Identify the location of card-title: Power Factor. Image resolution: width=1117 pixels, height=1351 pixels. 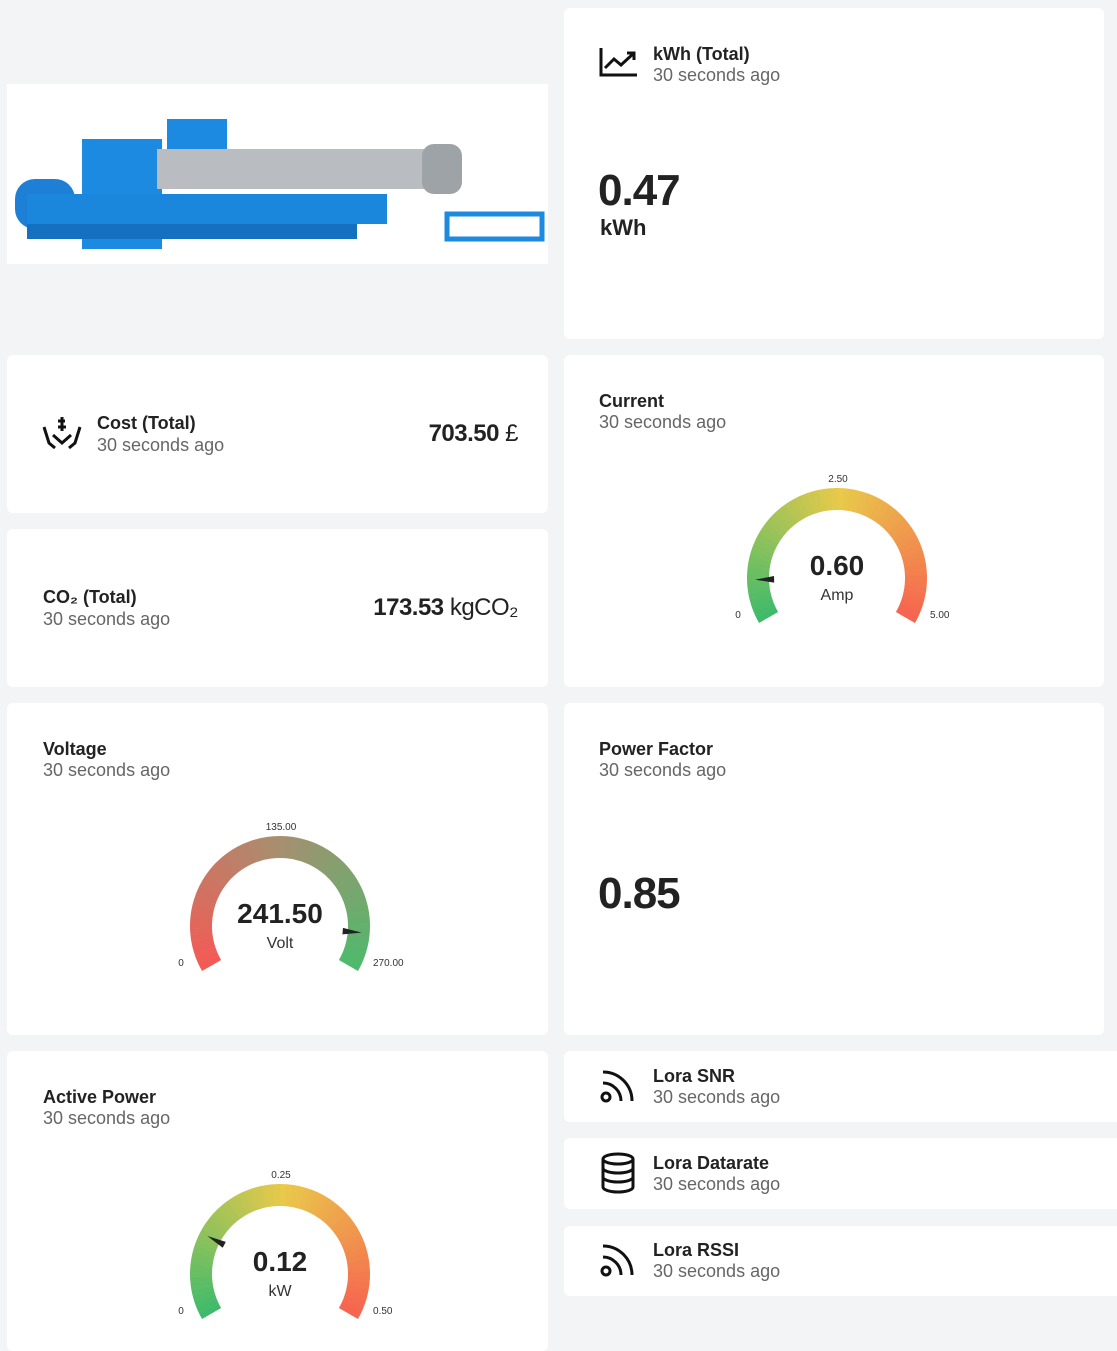
(656, 749).